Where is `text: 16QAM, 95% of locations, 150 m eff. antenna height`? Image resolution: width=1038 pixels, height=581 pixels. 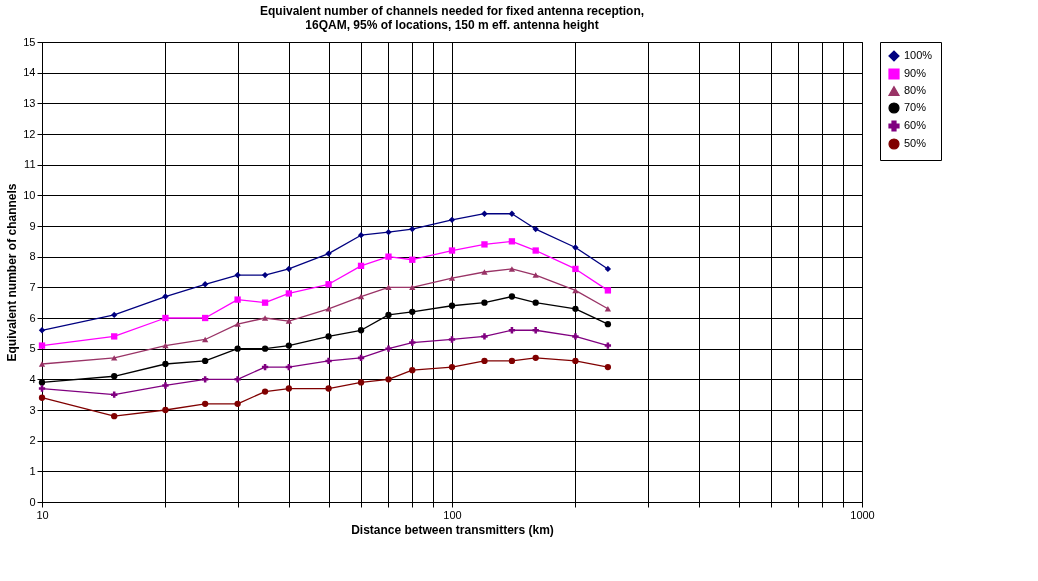
text: 16QAM, 95% of locations, 150 m eff. antenna height is located at coordinates (452, 25).